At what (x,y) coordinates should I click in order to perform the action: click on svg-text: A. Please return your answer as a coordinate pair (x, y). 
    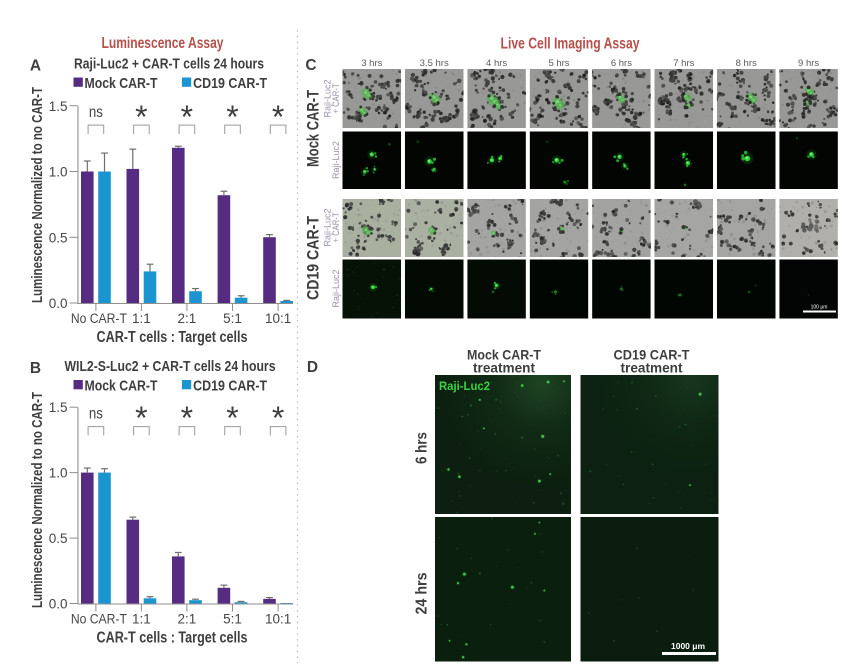
    Looking at the image, I should click on (35, 66).